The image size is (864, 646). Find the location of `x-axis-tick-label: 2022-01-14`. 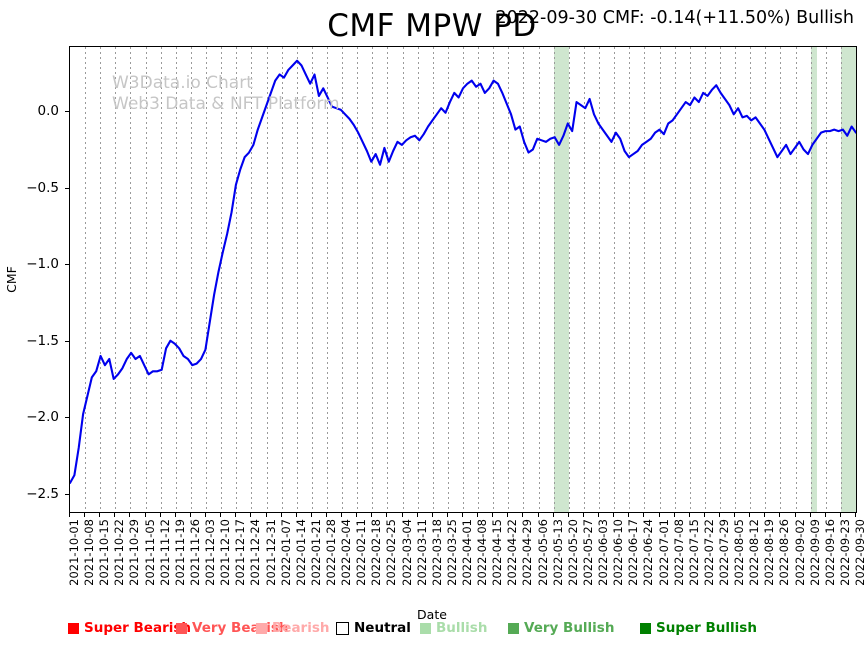

x-axis-tick-label: 2022-01-14 is located at coordinates (300, 552).